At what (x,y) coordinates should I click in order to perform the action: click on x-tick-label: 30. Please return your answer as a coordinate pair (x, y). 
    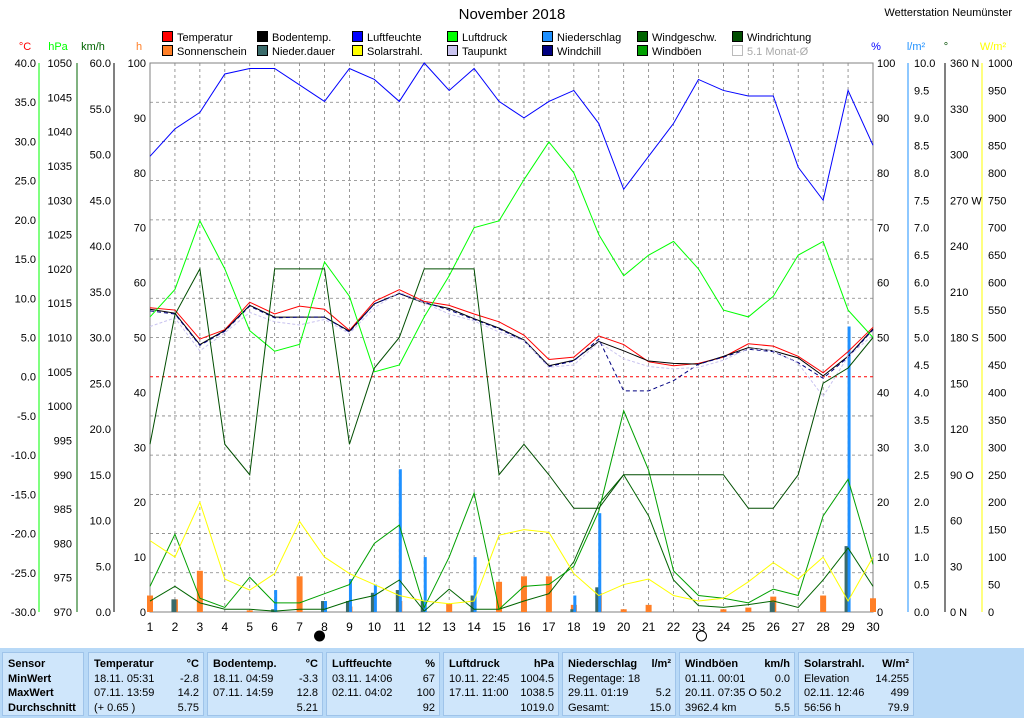
    Looking at the image, I should click on (873, 627).